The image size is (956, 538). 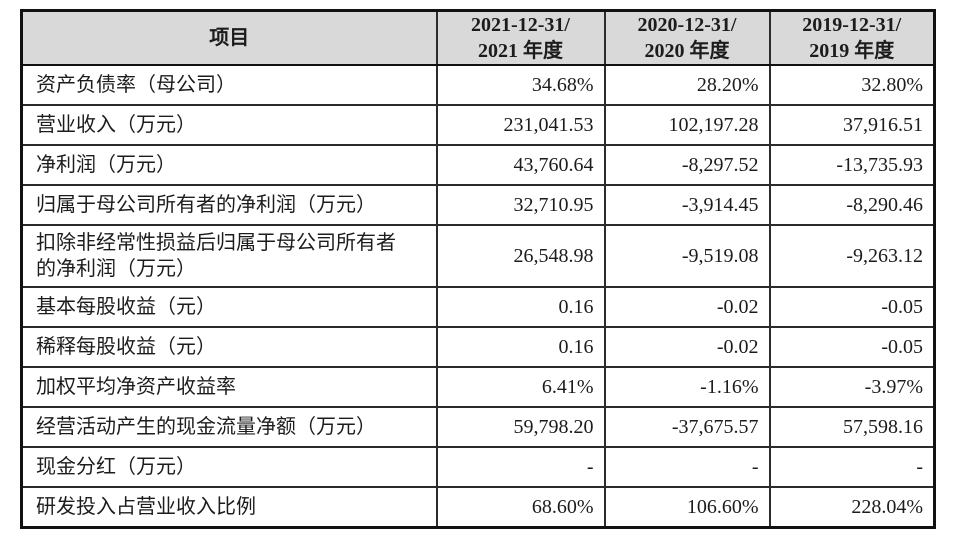 What do you see at coordinates (229, 467) in the screenshot?
I see `row-label: 现金分红（万元）` at bounding box center [229, 467].